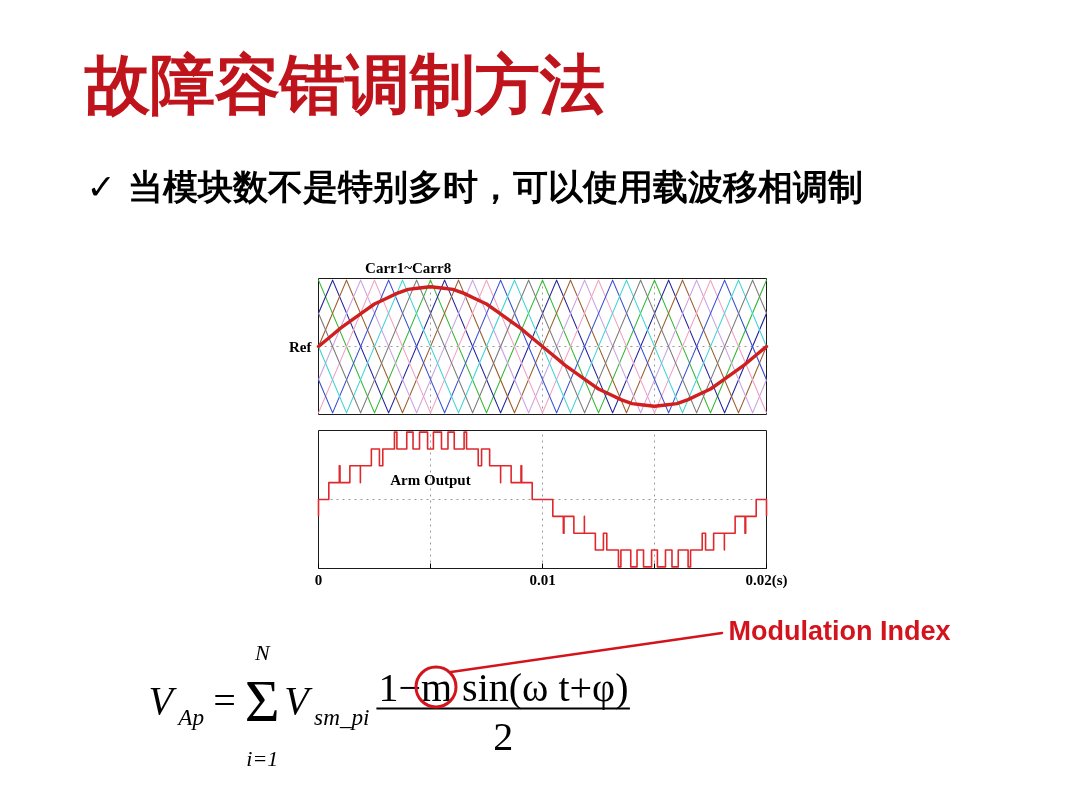  What do you see at coordinates (839, 630) in the screenshot?
I see `text: Modulation Index` at bounding box center [839, 630].